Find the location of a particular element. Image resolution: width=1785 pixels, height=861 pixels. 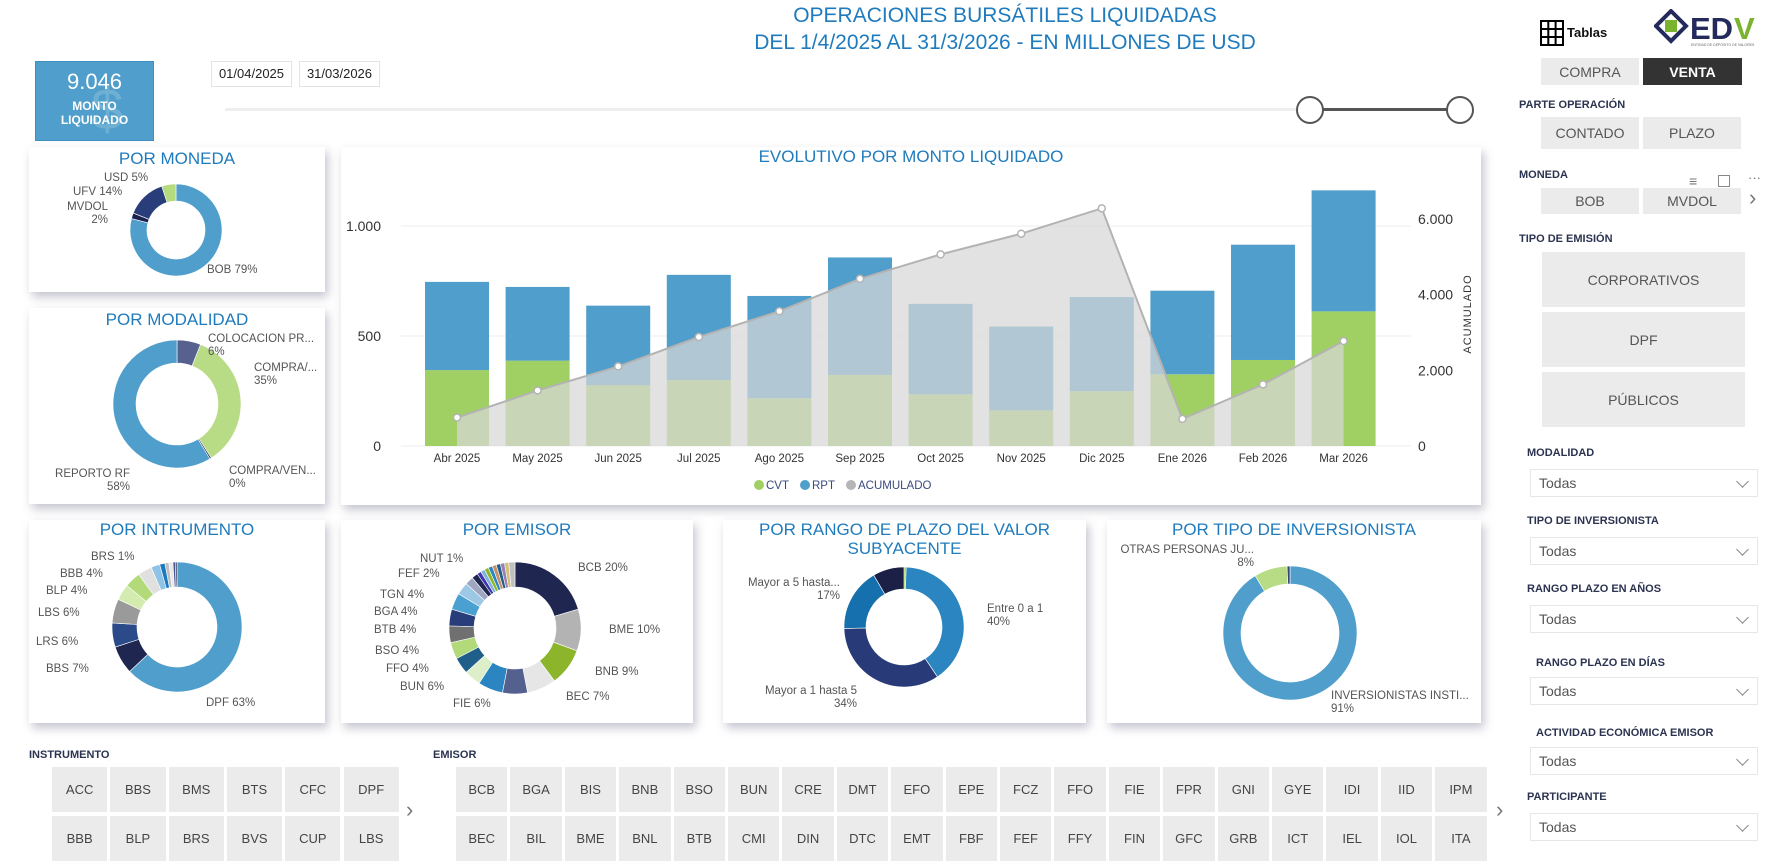

slicer-tile-cfc: CFC is located at coordinates (313, 789).